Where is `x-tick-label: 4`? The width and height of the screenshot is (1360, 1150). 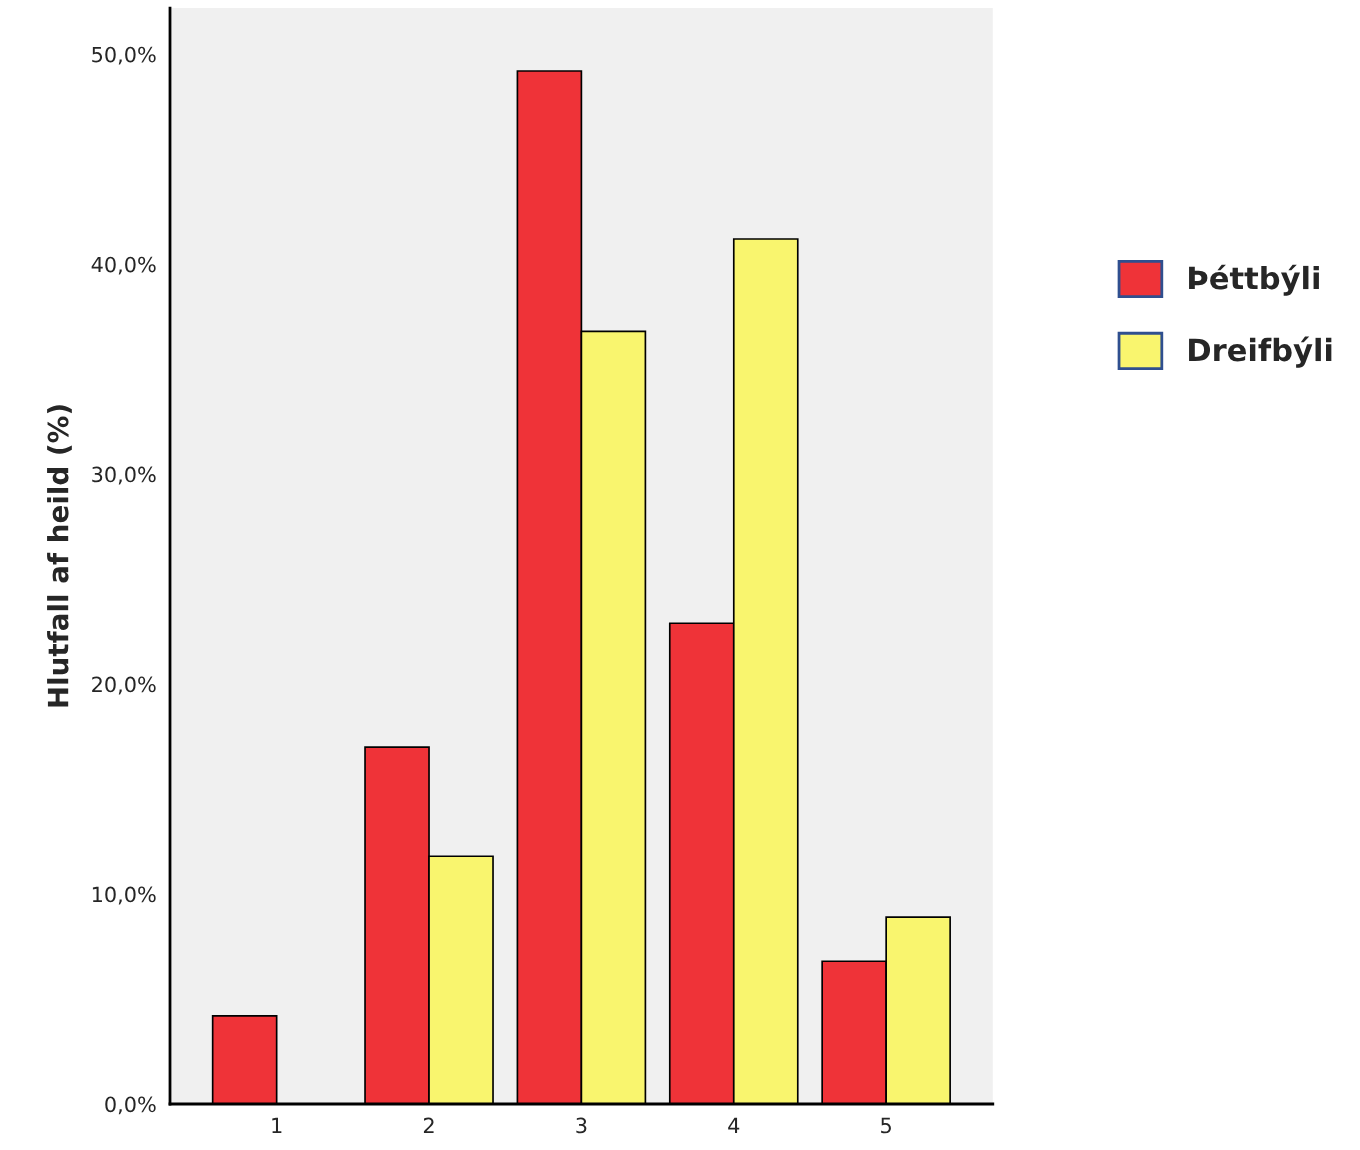 x-tick-label: 4 is located at coordinates (734, 1125).